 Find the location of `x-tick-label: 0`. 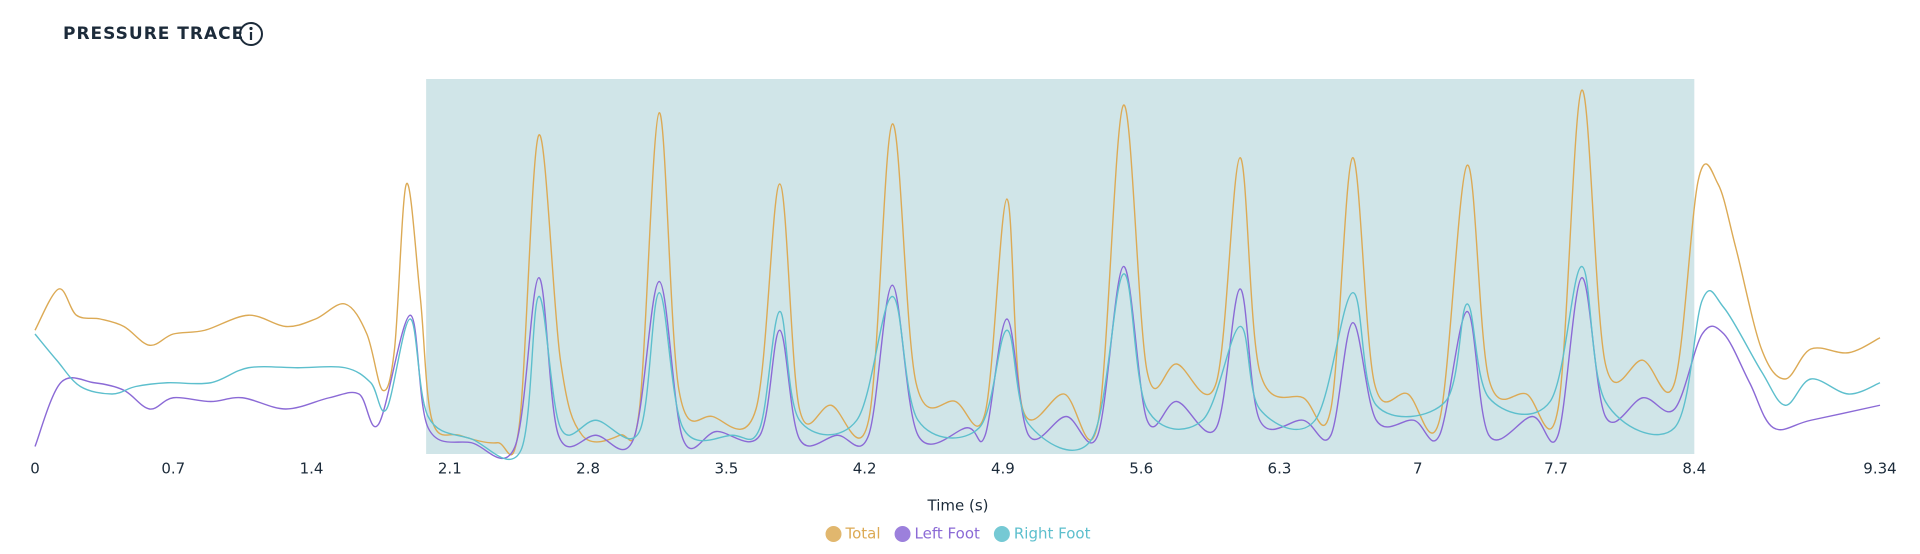

x-tick-label: 0 is located at coordinates (35, 469).